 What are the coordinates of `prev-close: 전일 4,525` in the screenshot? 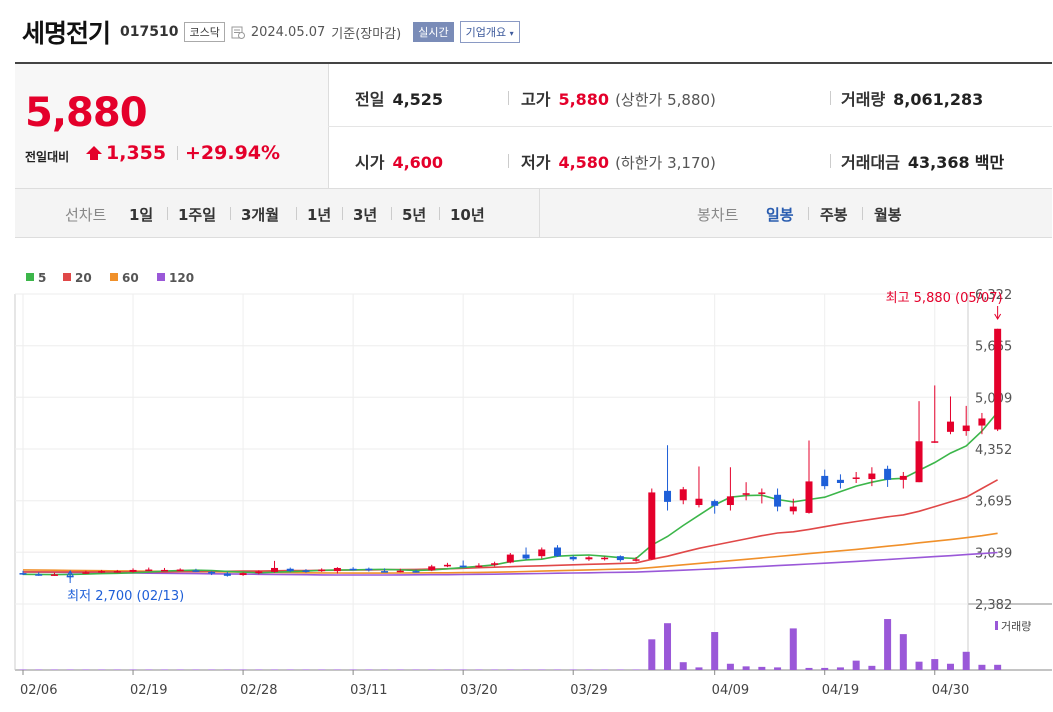 It's located at (399, 98).